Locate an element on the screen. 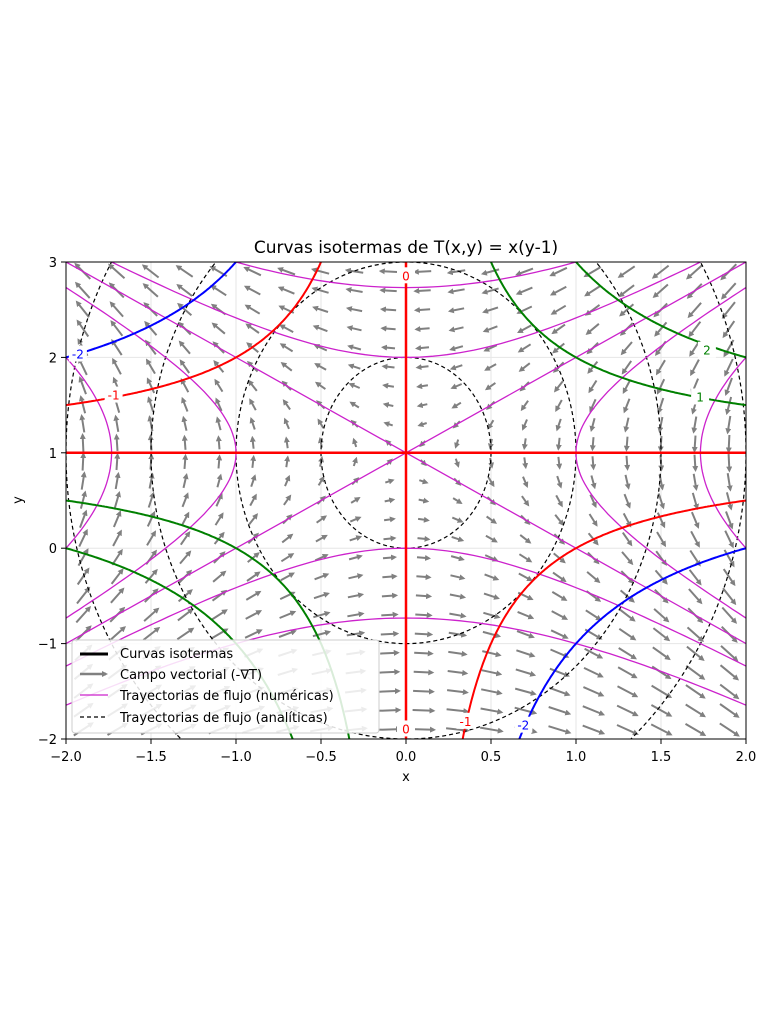  contour-label: 2 is located at coordinates (707, 351).